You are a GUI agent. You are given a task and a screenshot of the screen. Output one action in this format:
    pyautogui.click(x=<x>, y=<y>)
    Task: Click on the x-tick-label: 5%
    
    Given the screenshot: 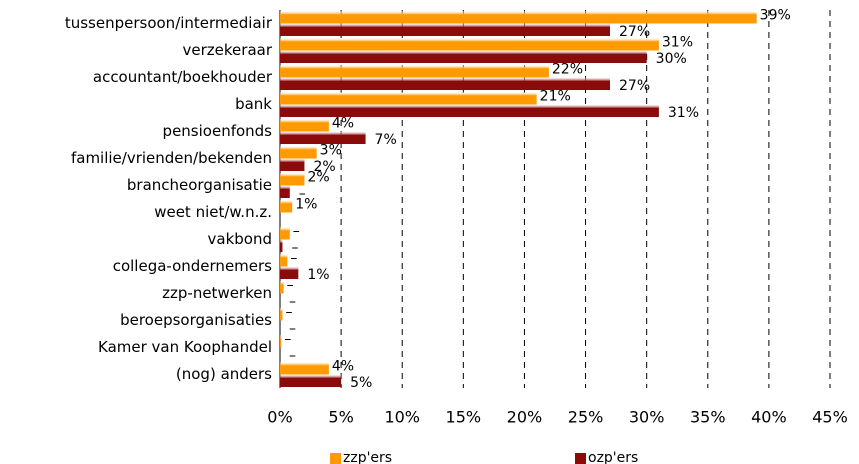 What is the action you would take?
    pyautogui.click(x=340, y=417)
    